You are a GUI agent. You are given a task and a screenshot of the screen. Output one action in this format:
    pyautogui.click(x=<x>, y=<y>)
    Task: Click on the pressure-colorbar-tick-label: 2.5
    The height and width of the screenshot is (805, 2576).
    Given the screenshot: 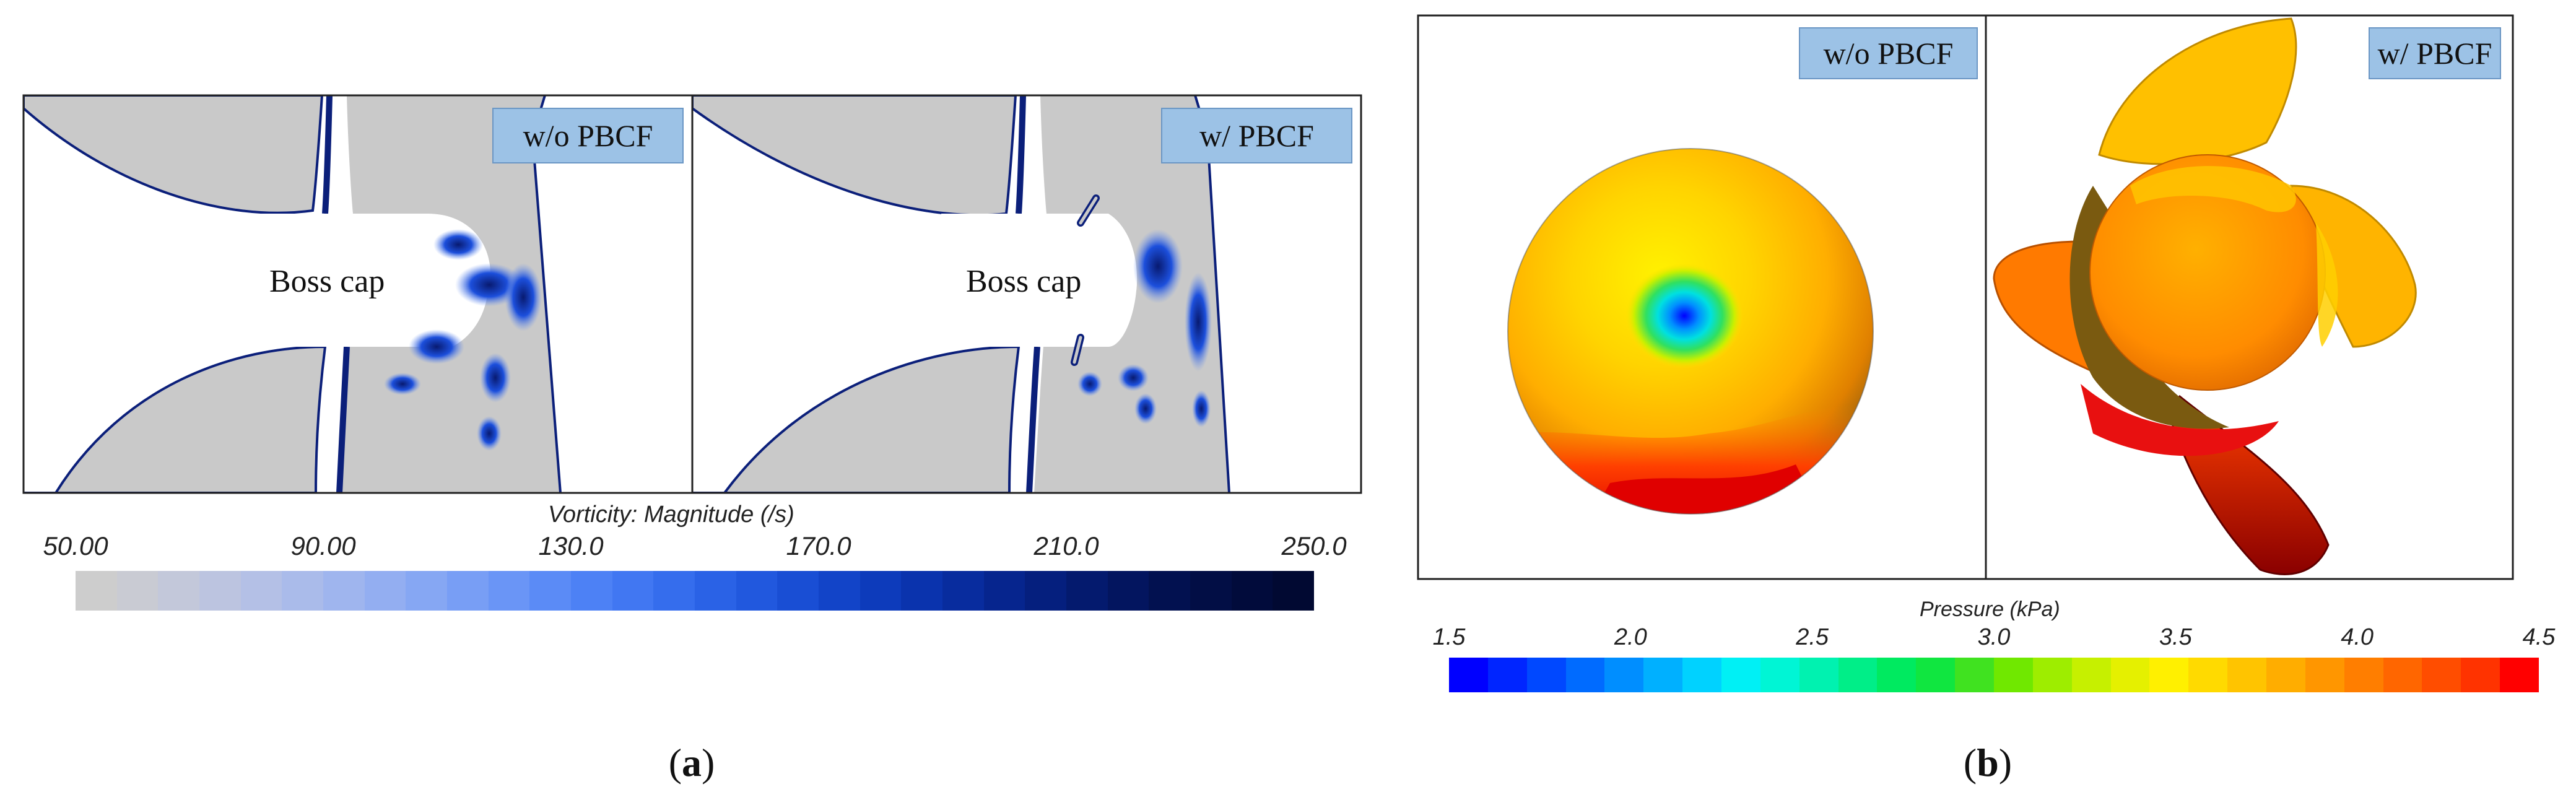 What is the action you would take?
    pyautogui.click(x=1813, y=637)
    